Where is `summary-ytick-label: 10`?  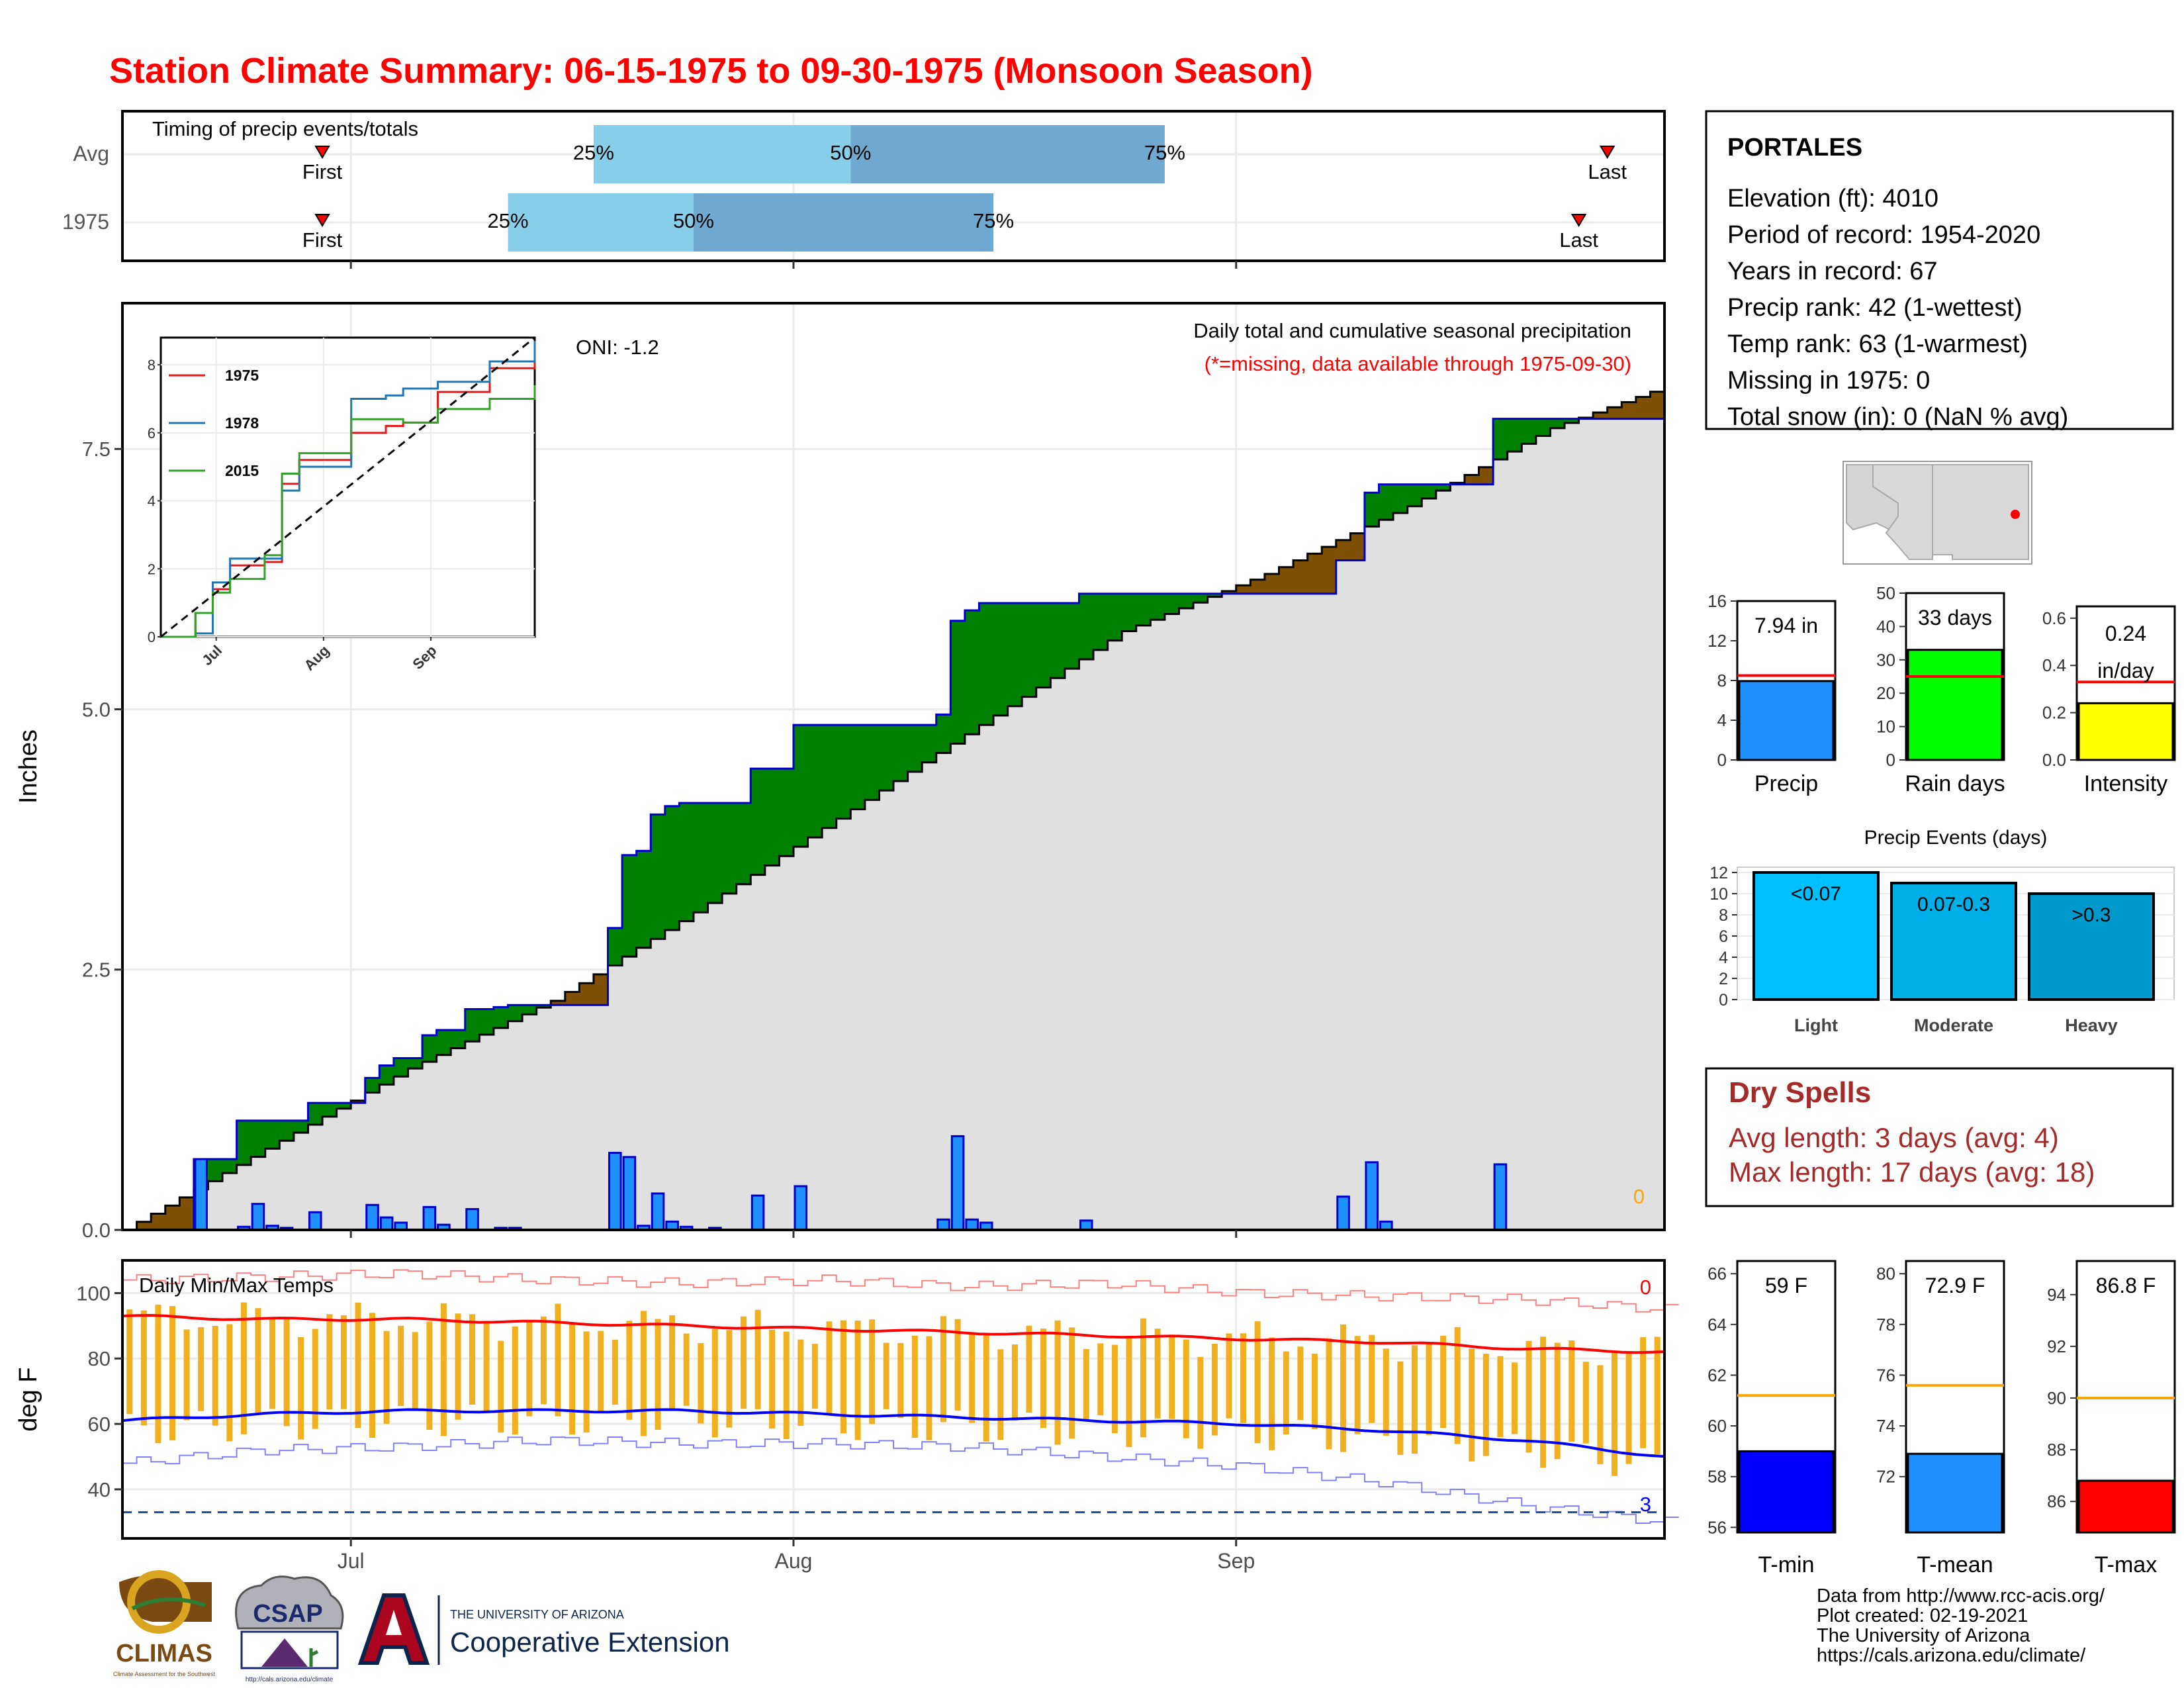
summary-ytick-label: 10 is located at coordinates (1885, 727).